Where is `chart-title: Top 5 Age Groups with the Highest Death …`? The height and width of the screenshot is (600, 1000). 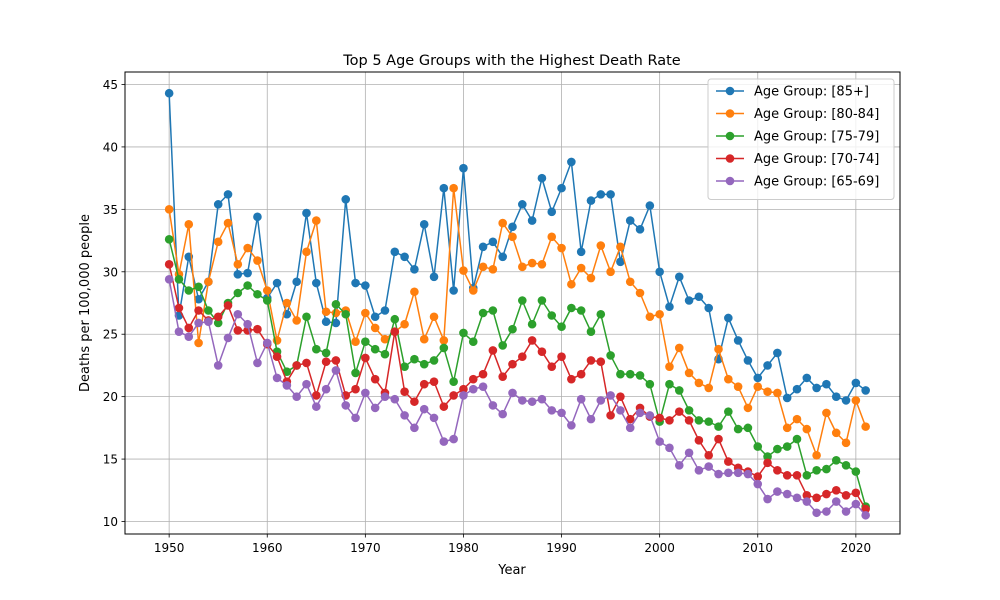 chart-title: Top 5 Age Groups with the Highest Death … is located at coordinates (511, 61).